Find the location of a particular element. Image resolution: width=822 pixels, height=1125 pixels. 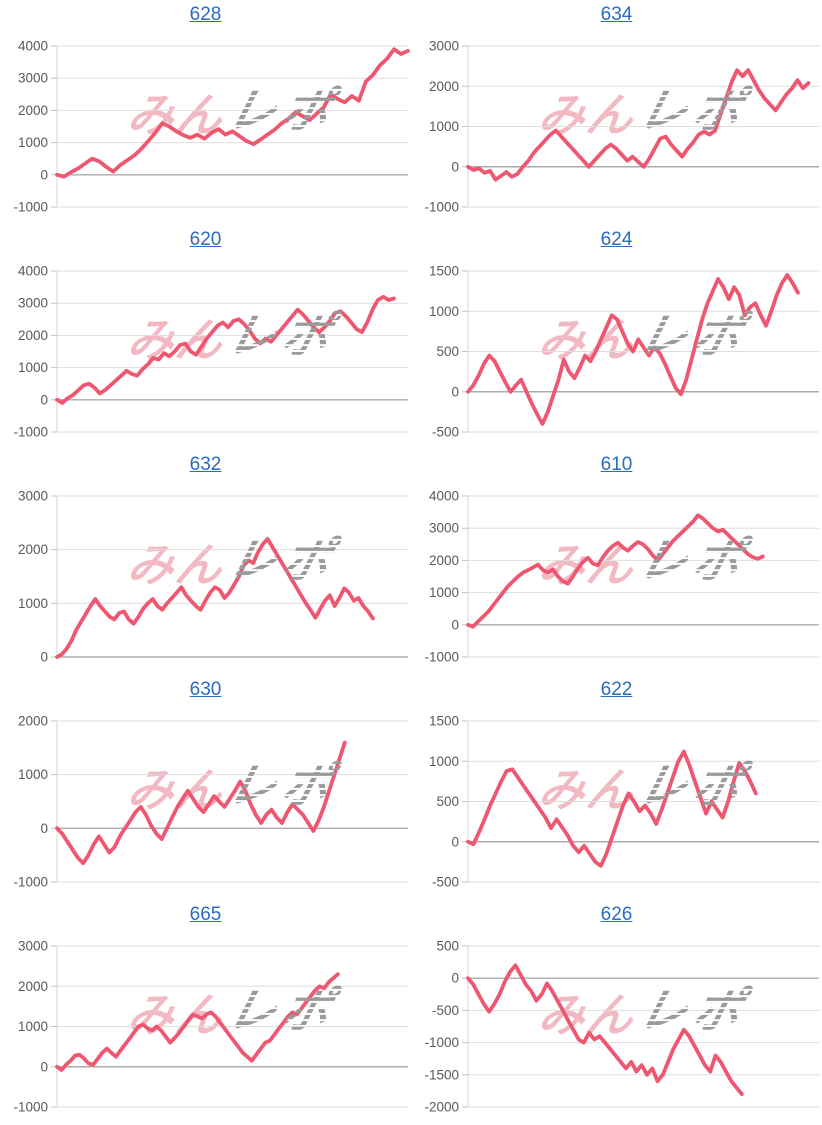

chart-title-wrap: 620 is located at coordinates (205, 240).